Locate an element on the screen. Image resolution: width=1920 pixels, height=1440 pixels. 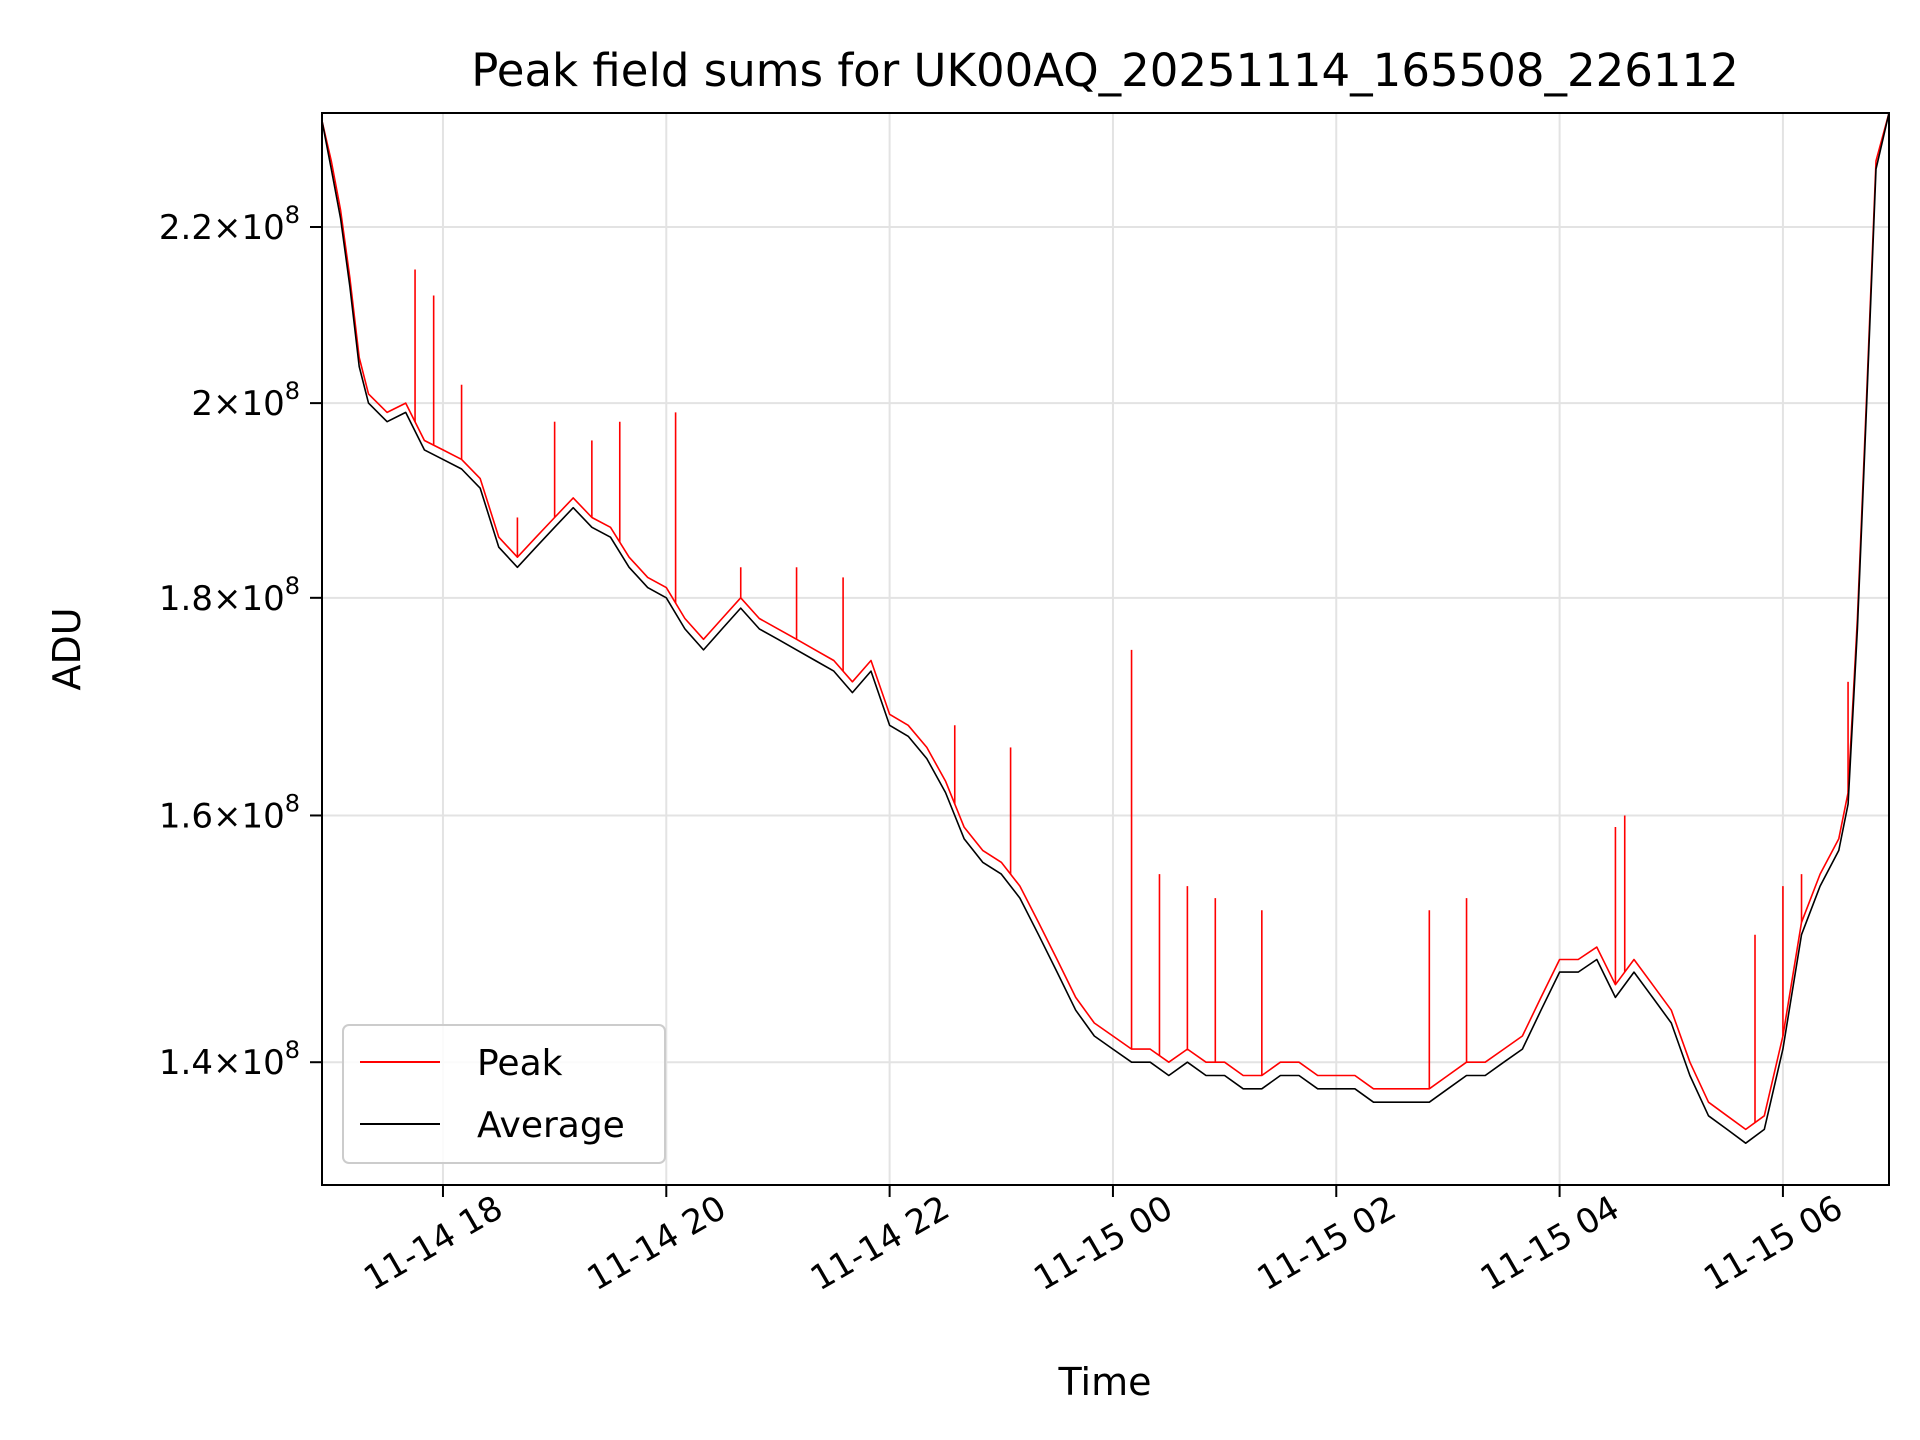
y-tick-label: 2.2×10⁸ is located at coordinates (229, 224).